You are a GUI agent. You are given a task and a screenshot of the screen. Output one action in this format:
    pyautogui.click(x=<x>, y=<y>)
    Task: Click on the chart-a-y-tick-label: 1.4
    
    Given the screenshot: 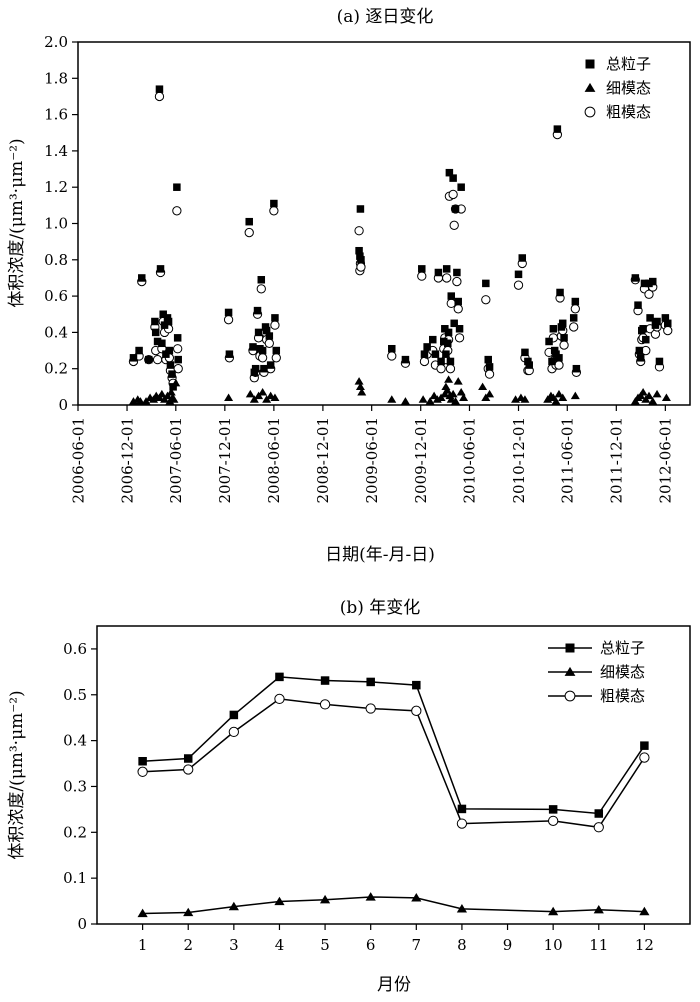 What is the action you would take?
    pyautogui.click(x=56, y=151)
    